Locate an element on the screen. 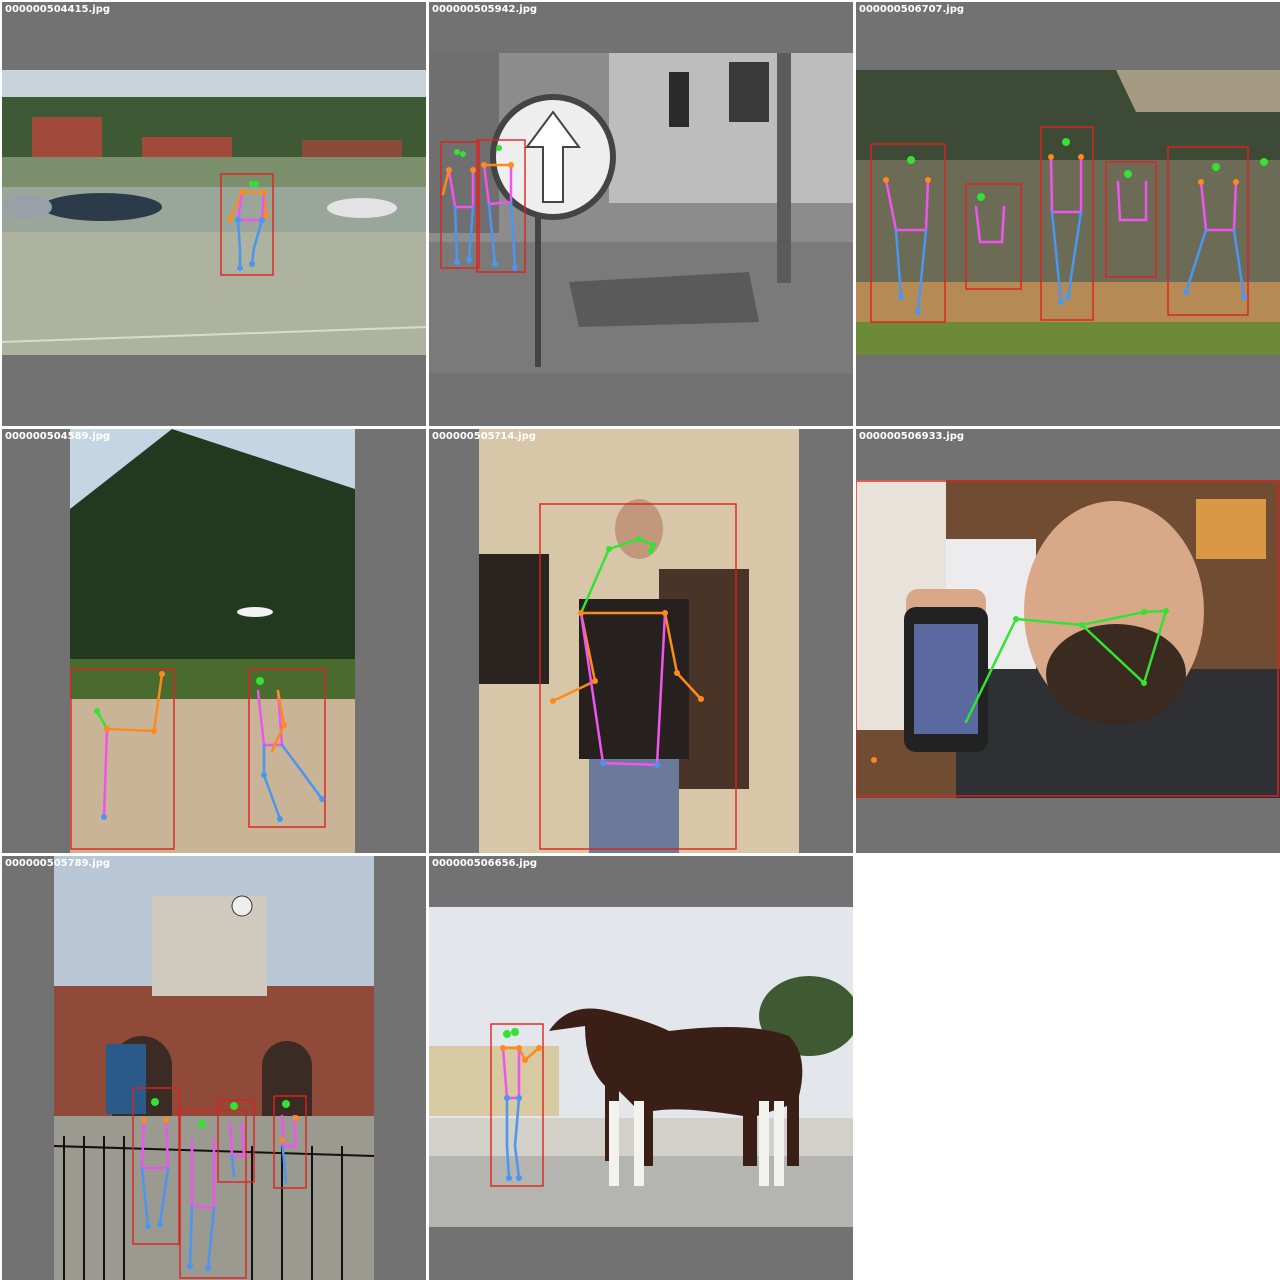  tile-filename: 000000505789.jpg is located at coordinates (58, 863).